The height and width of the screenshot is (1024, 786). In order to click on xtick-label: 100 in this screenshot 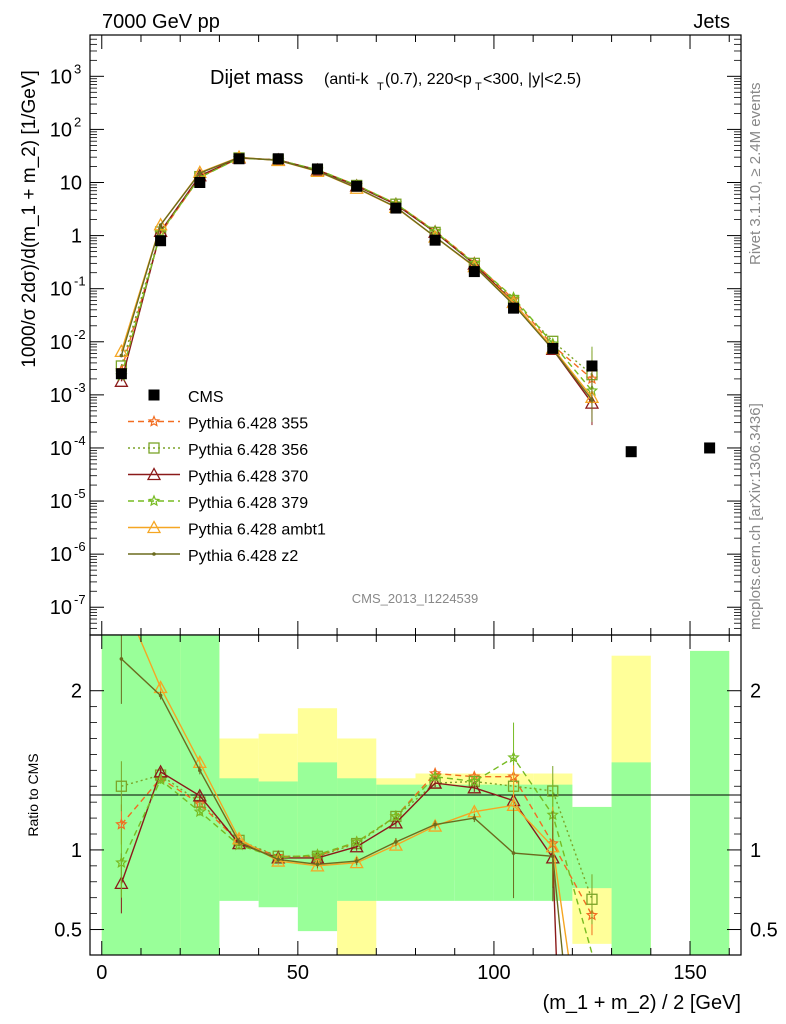, I will do `click(493, 973)`.